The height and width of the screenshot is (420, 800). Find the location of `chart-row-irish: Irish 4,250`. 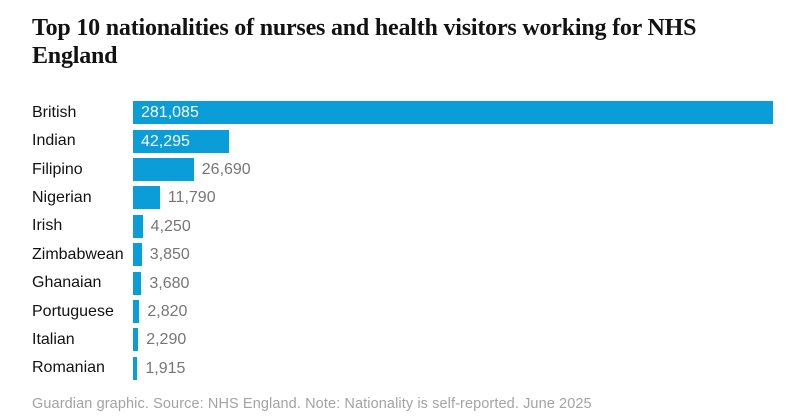

chart-row-irish: Irish 4,250 is located at coordinates (402, 226).